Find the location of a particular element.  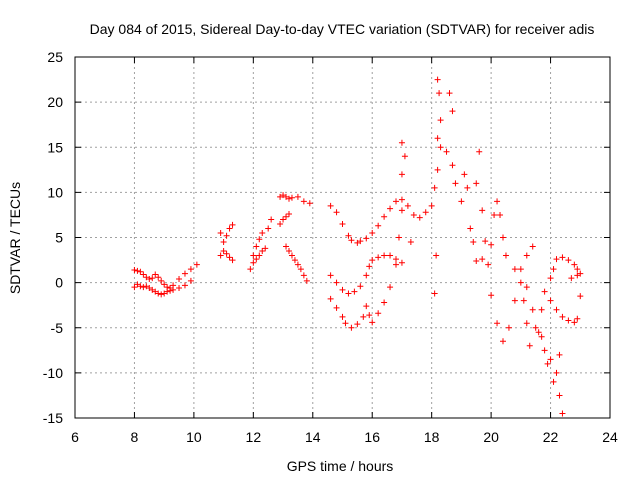

x-tick-label: 18 is located at coordinates (432, 437).